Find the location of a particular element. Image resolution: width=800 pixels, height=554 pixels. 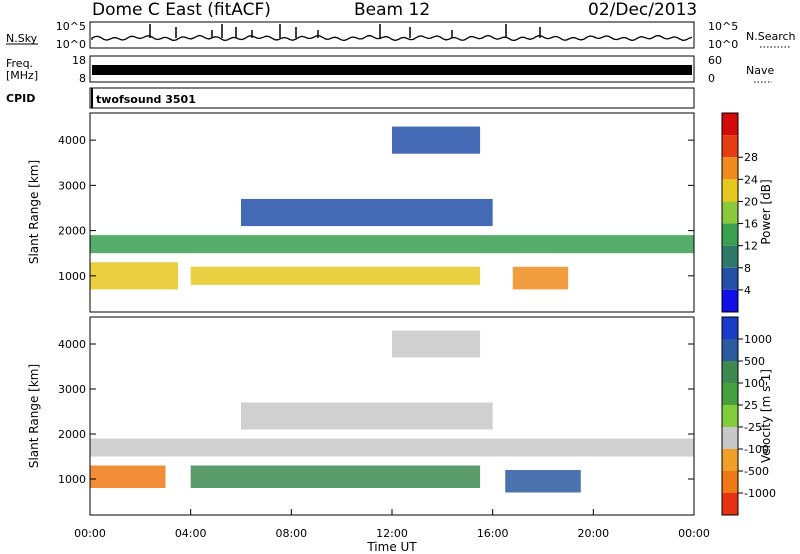

power-ylabel: Slant Range [km] is located at coordinates (34, 212).